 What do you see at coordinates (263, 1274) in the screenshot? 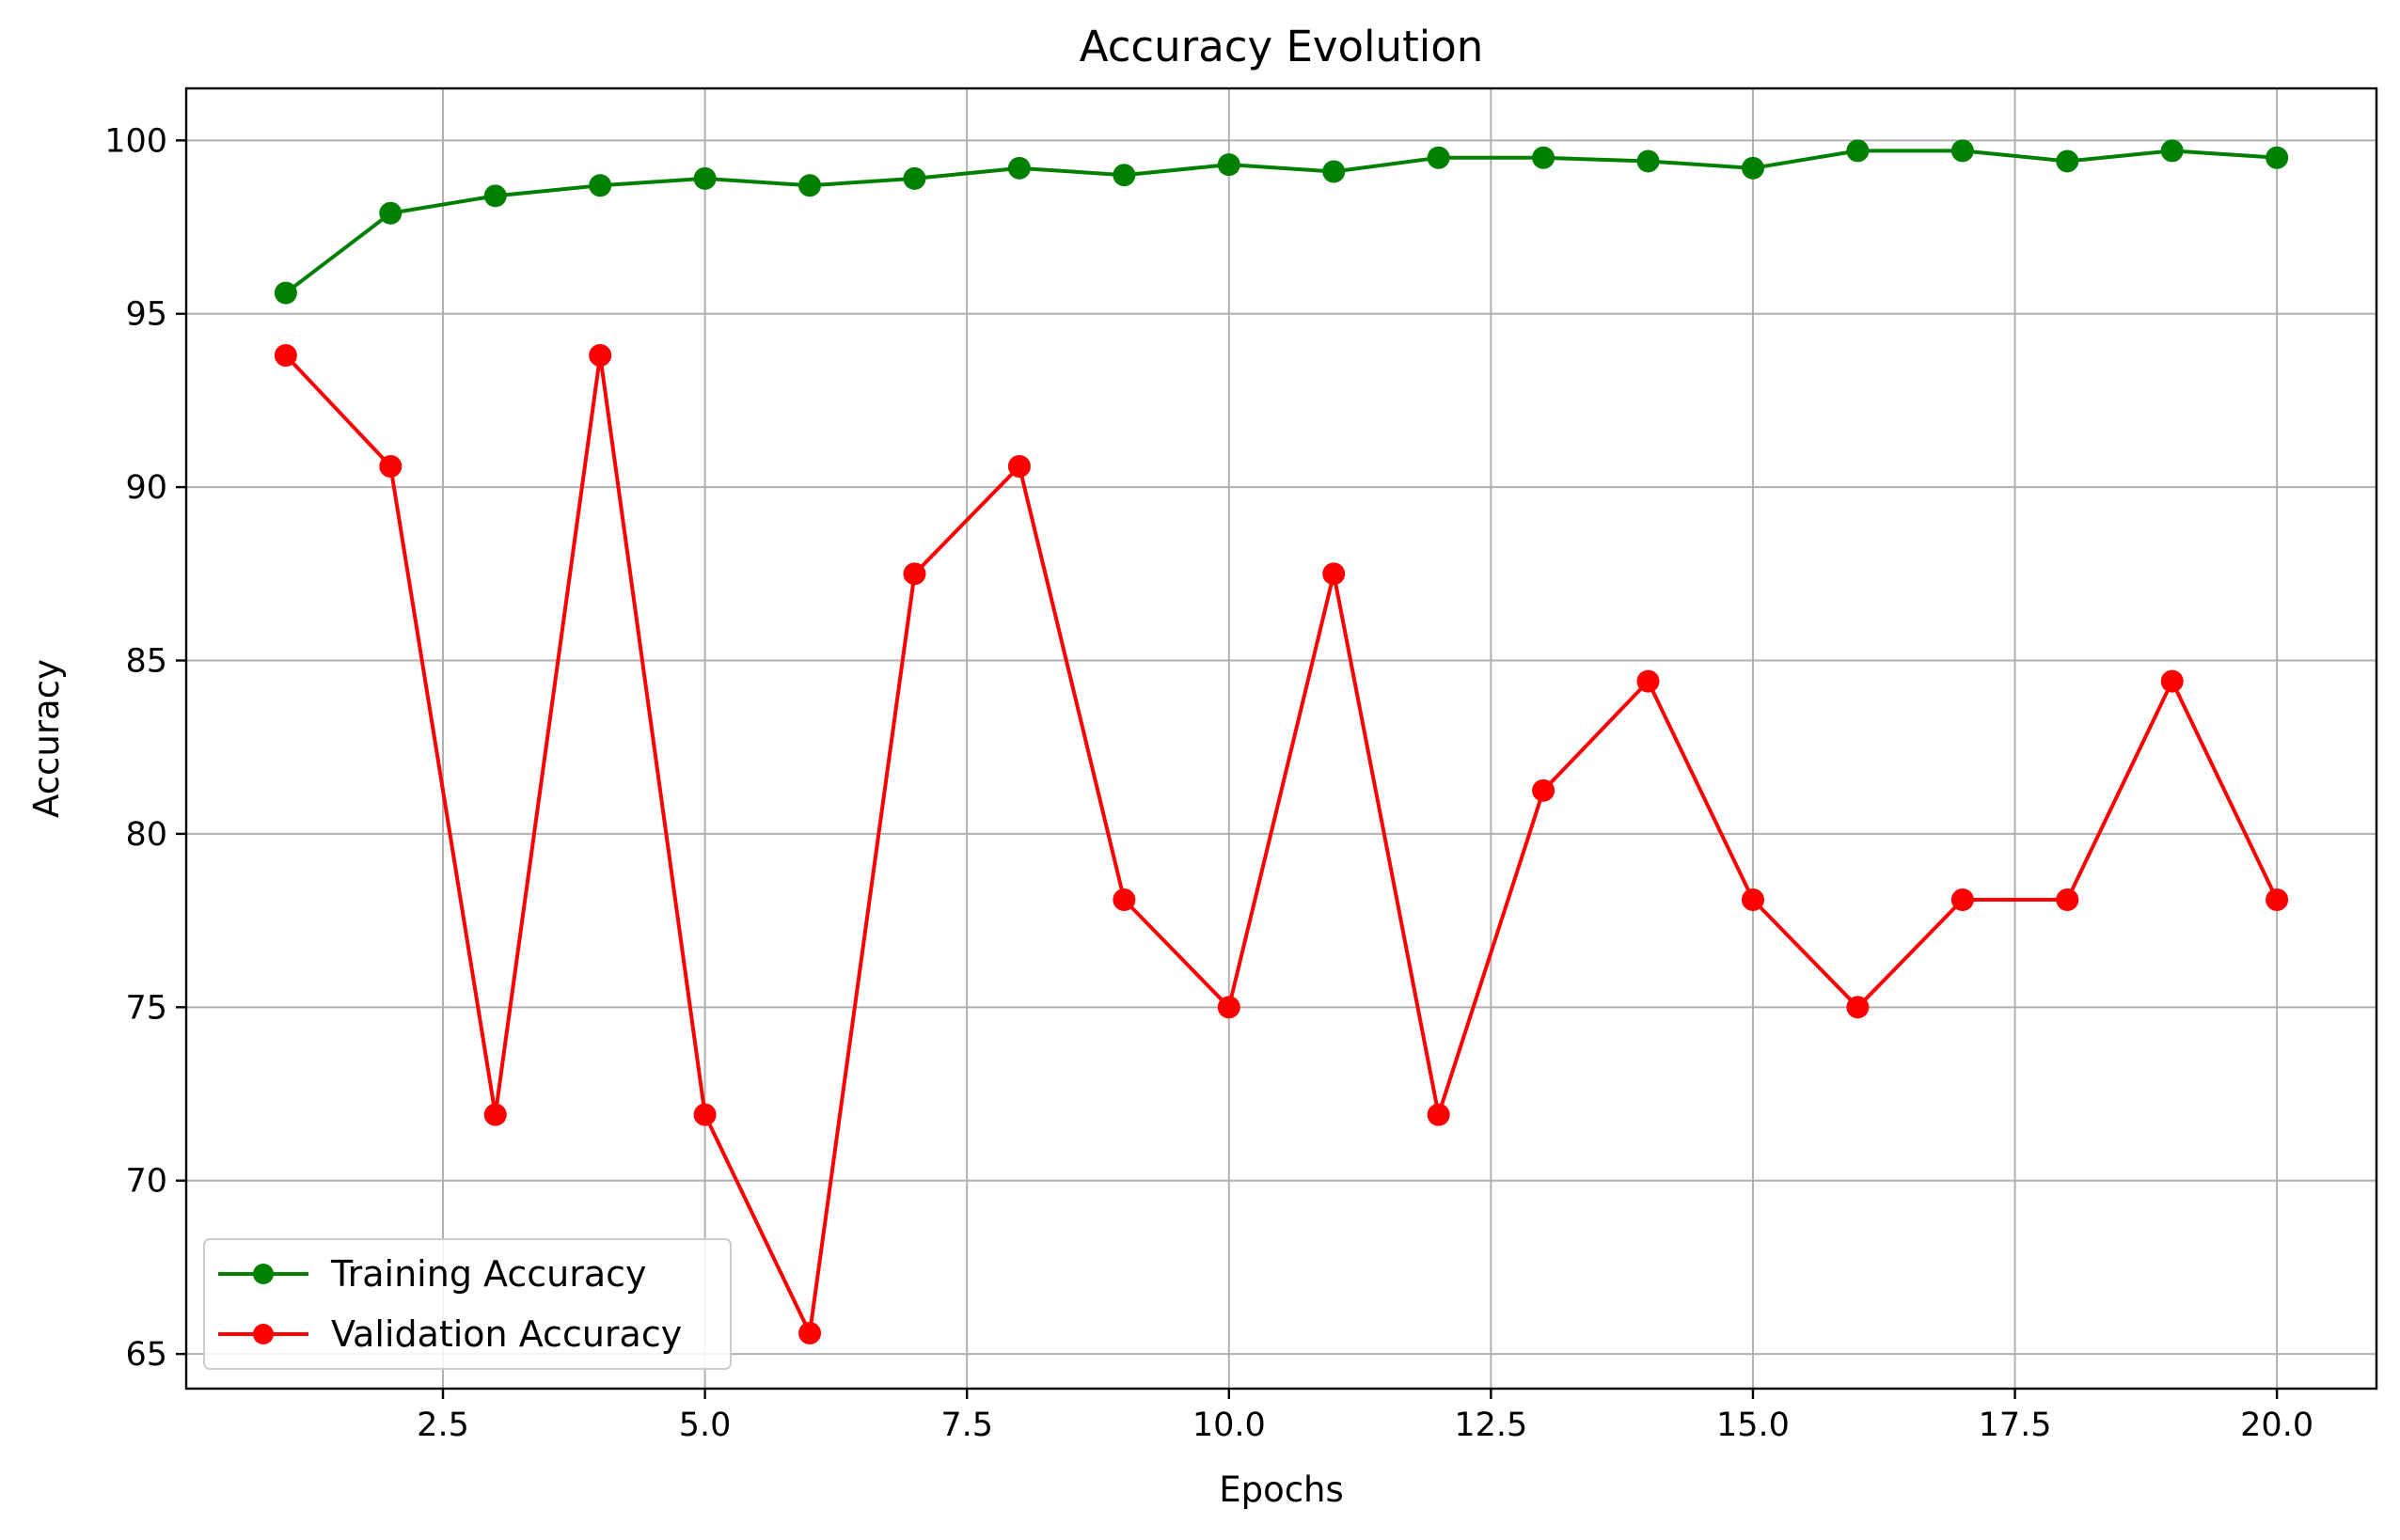
I see `legend-marker-training` at bounding box center [263, 1274].